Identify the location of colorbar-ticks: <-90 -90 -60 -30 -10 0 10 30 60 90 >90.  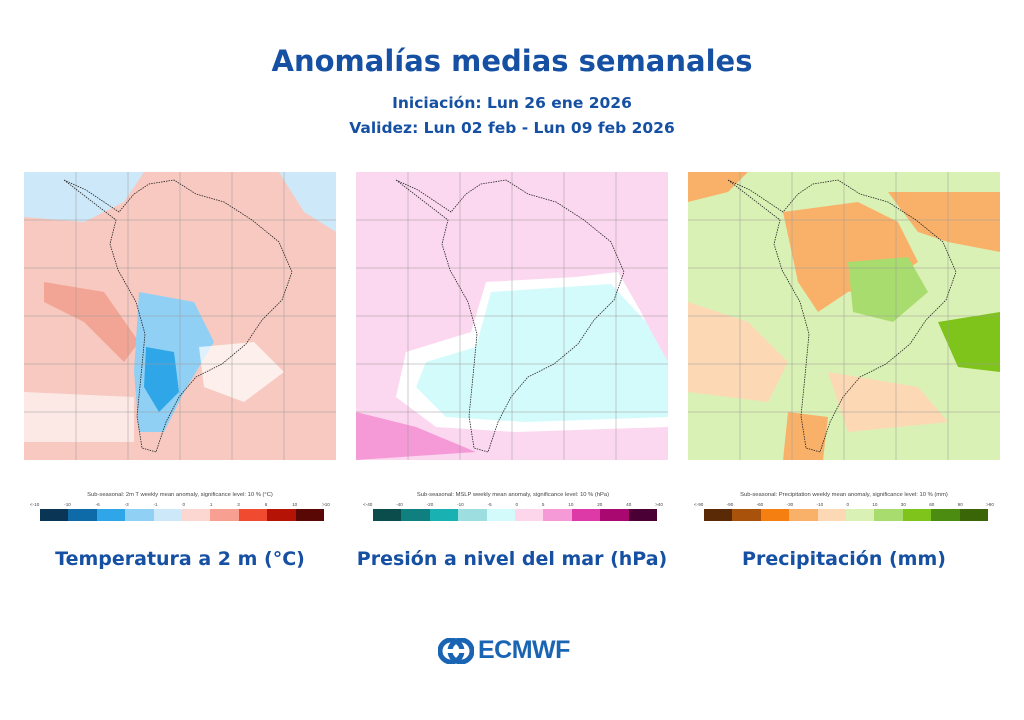
(844, 504).